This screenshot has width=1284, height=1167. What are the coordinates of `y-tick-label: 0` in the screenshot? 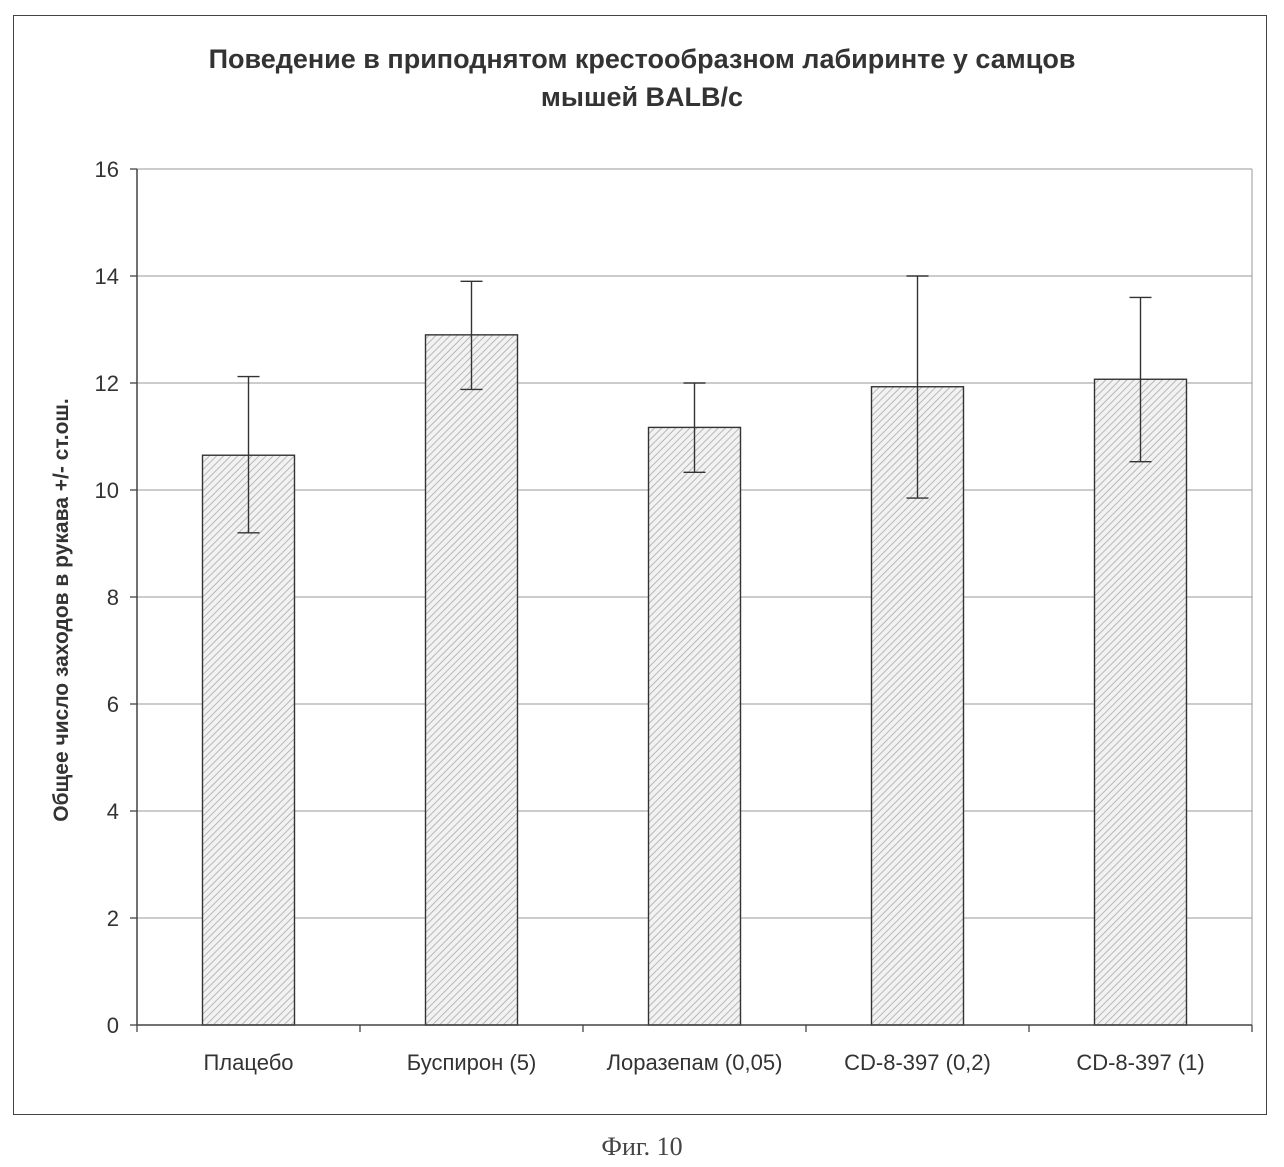 It's located at (113, 1025).